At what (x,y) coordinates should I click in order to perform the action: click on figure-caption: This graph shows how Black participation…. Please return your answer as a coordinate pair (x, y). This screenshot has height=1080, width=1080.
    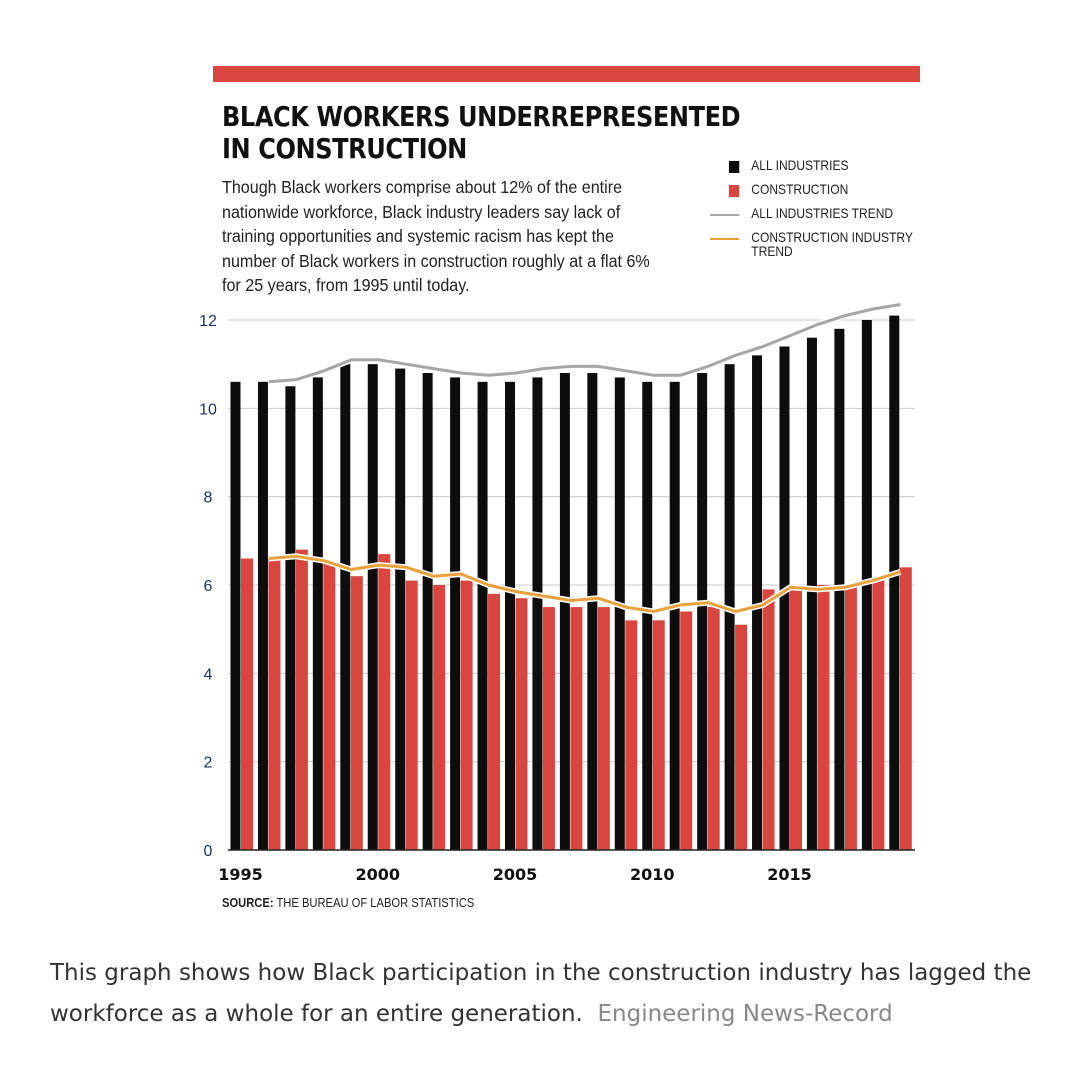
    Looking at the image, I should click on (545, 994).